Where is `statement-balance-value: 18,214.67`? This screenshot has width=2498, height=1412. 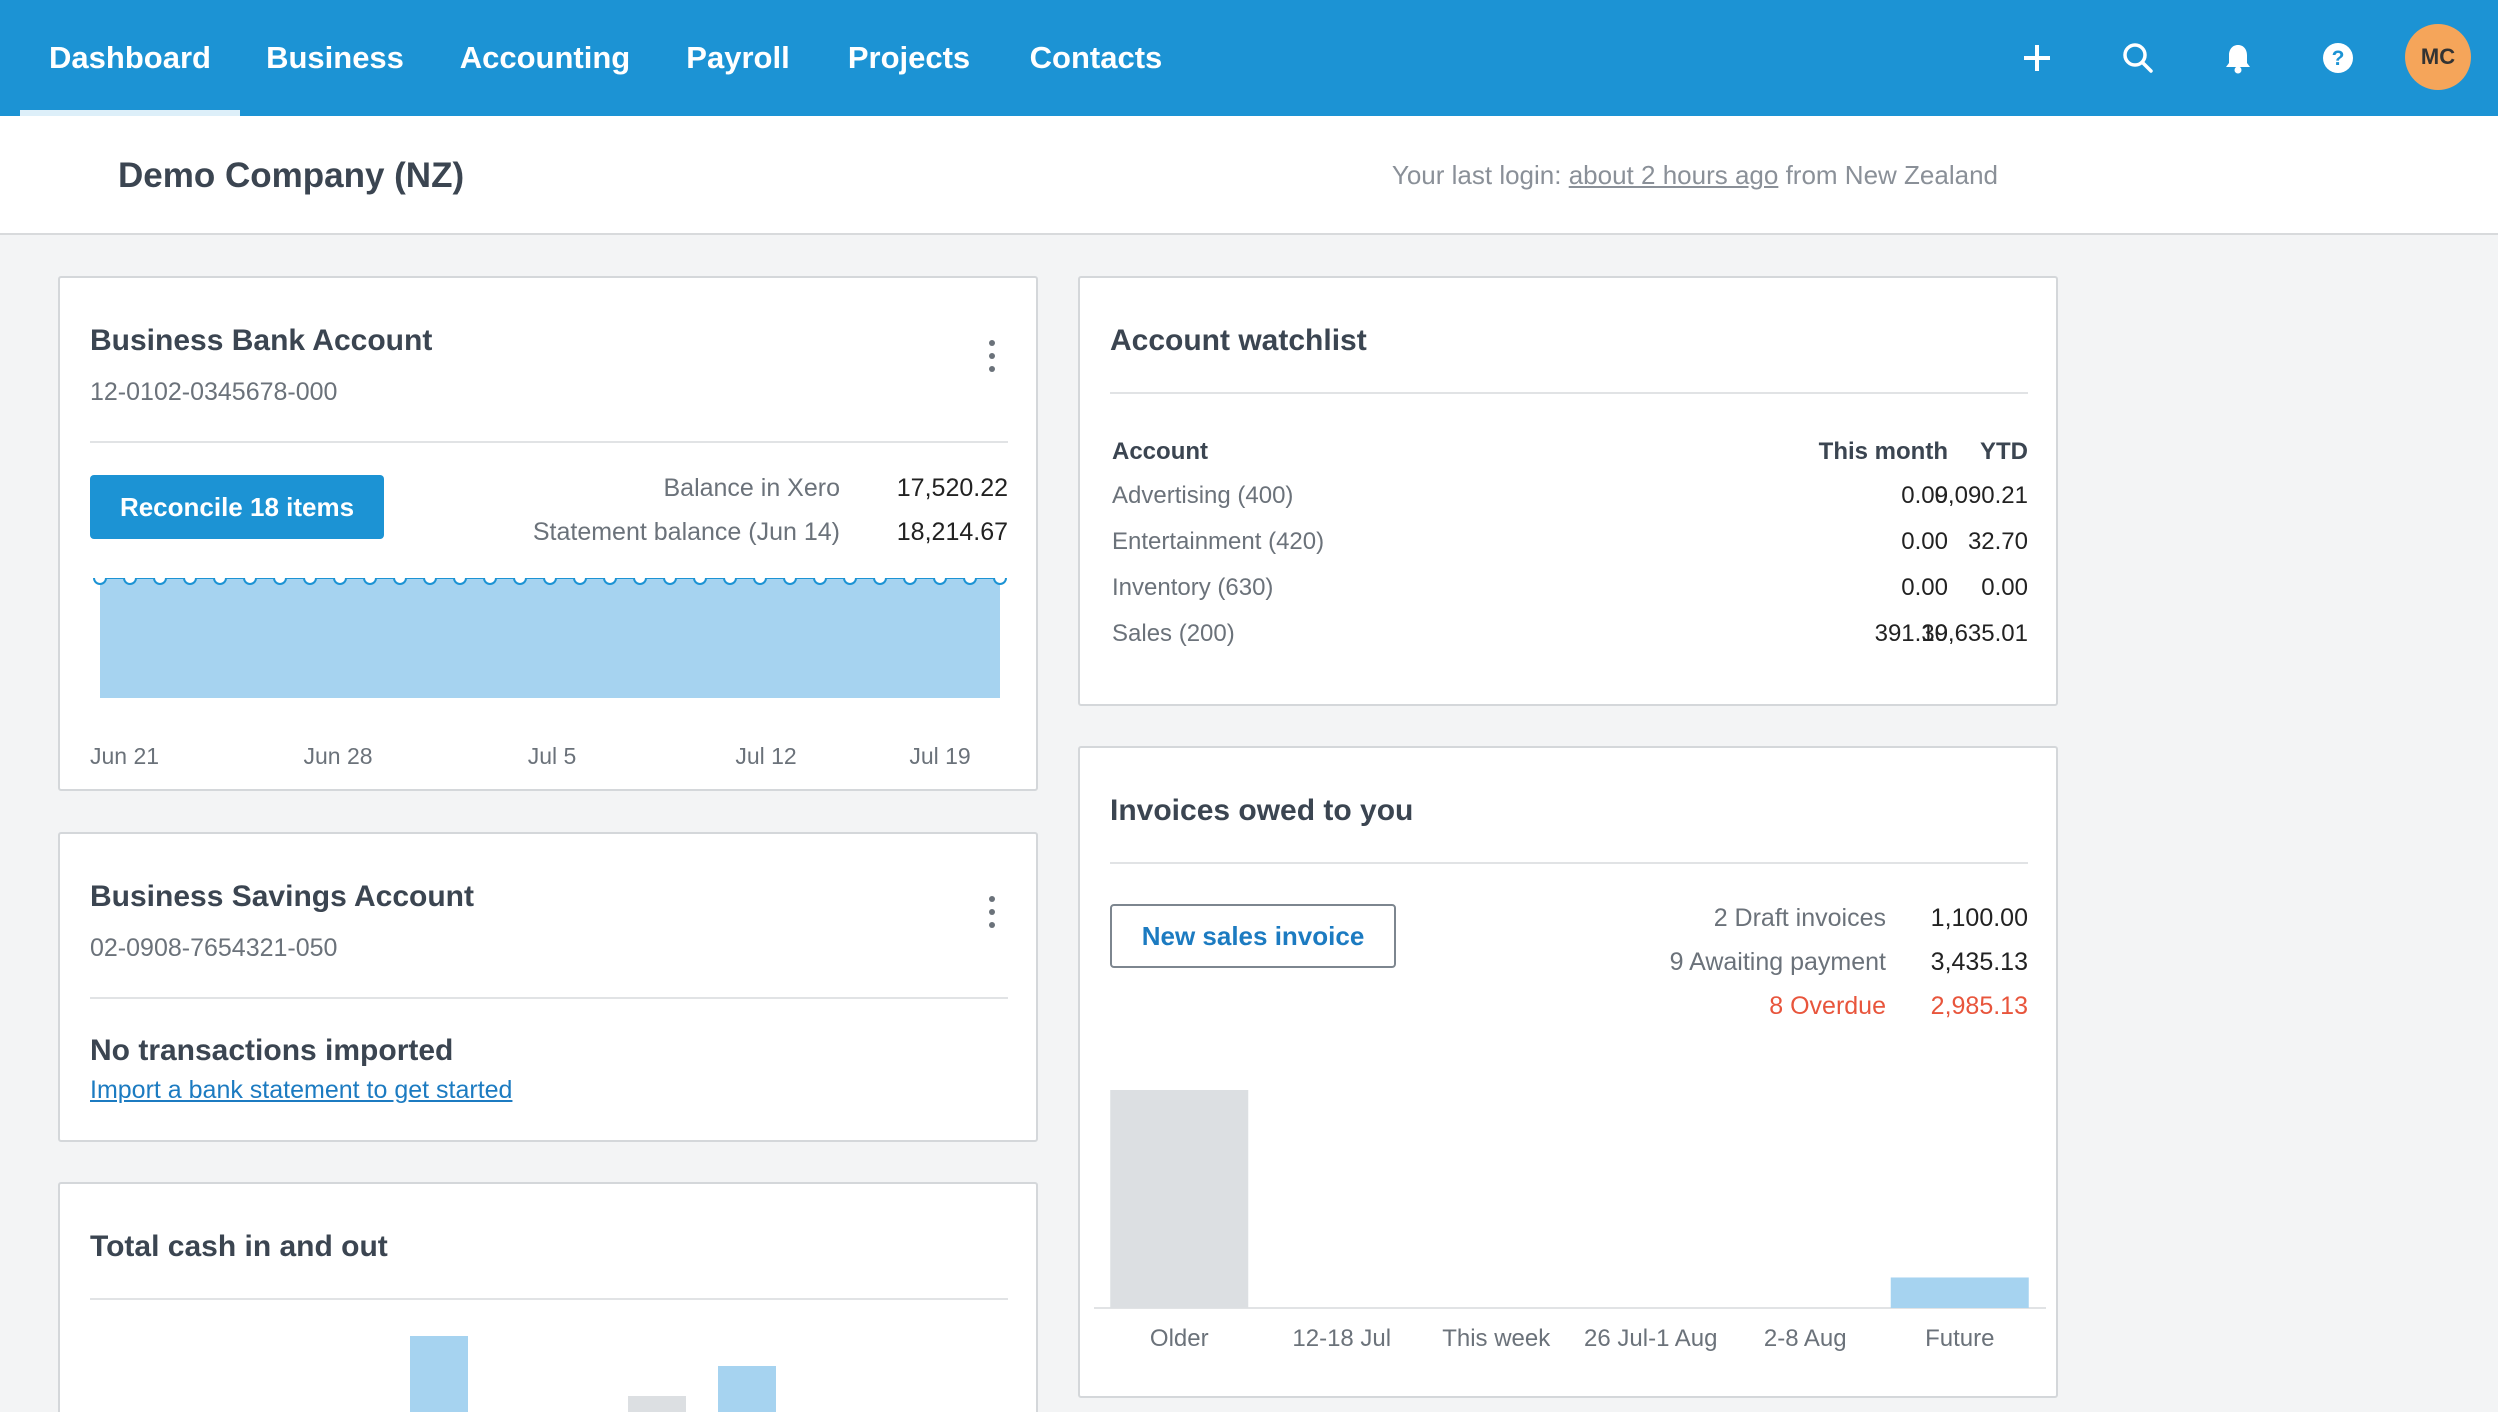 statement-balance-value: 18,214.67 is located at coordinates (952, 532).